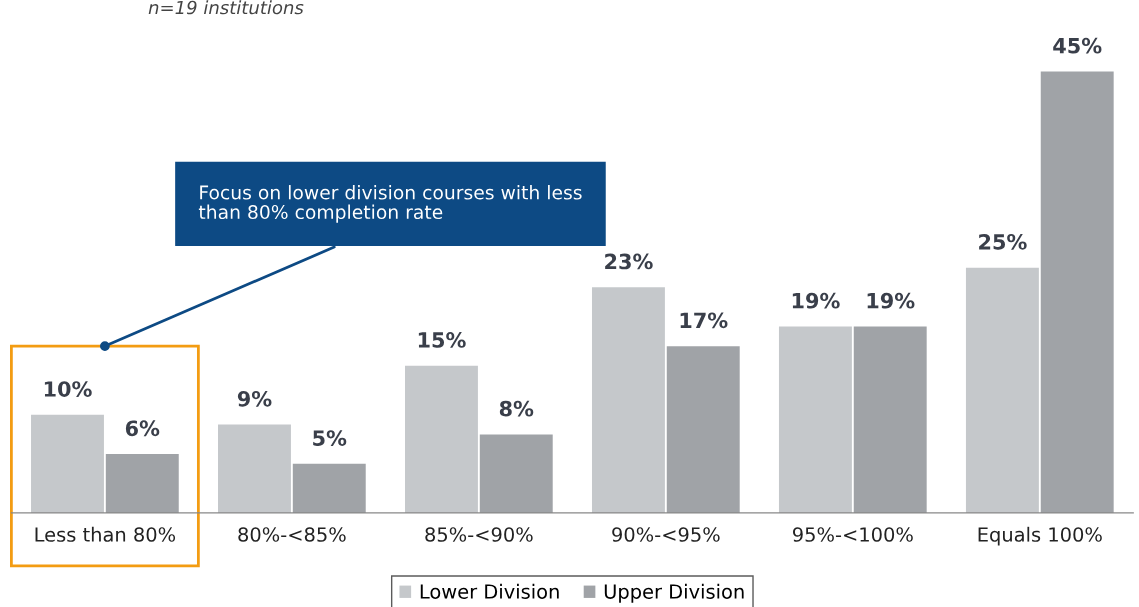  What do you see at coordinates (330, 438) in the screenshot?
I see `data-label: 5%` at bounding box center [330, 438].